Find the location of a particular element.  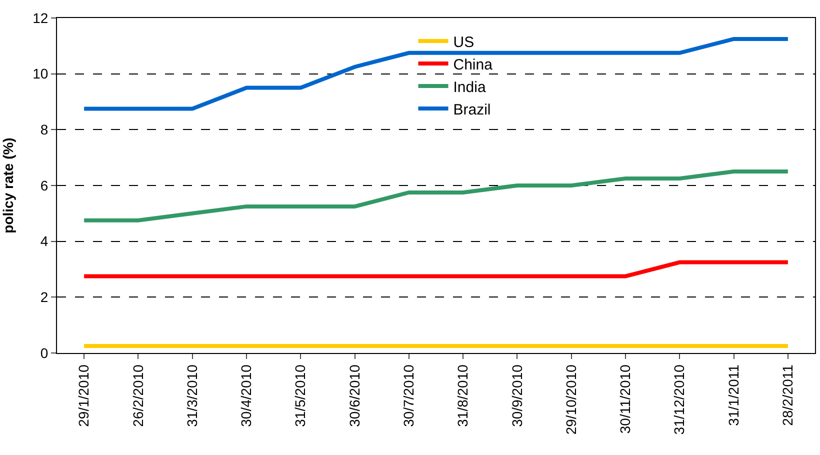

x-tick-label: 31/5/2010 is located at coordinates (300, 395).